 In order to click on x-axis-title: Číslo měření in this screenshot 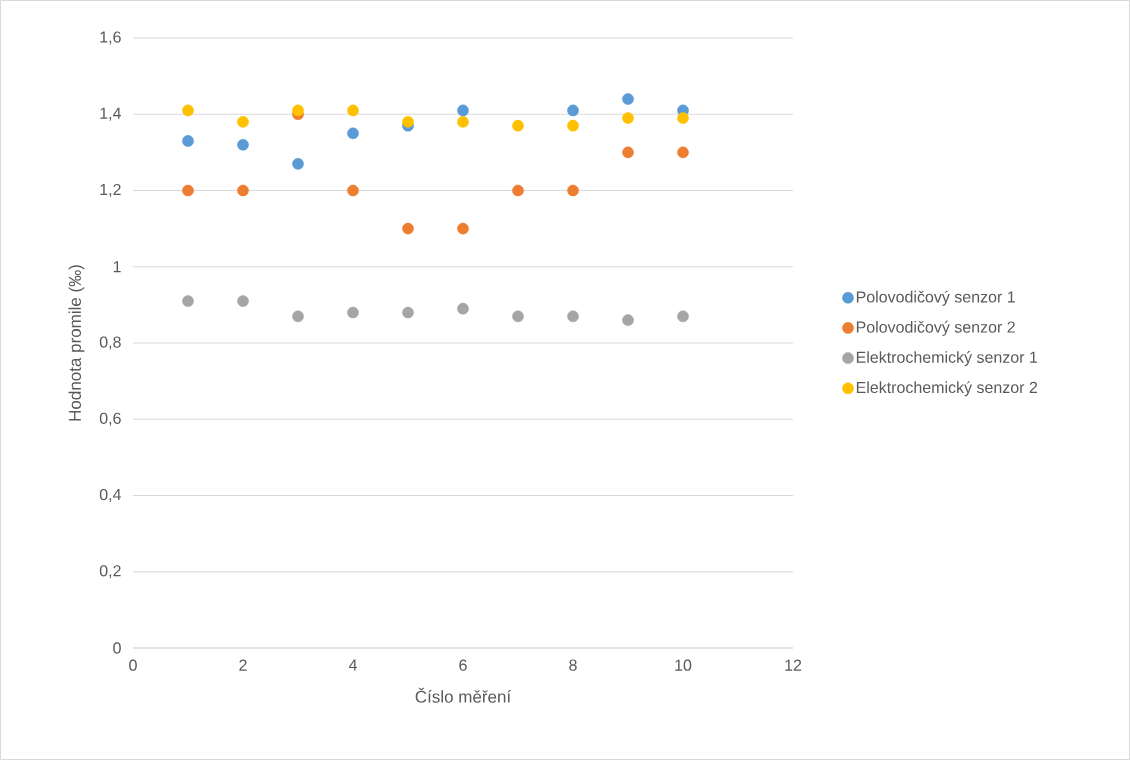, I will do `click(463, 695)`.